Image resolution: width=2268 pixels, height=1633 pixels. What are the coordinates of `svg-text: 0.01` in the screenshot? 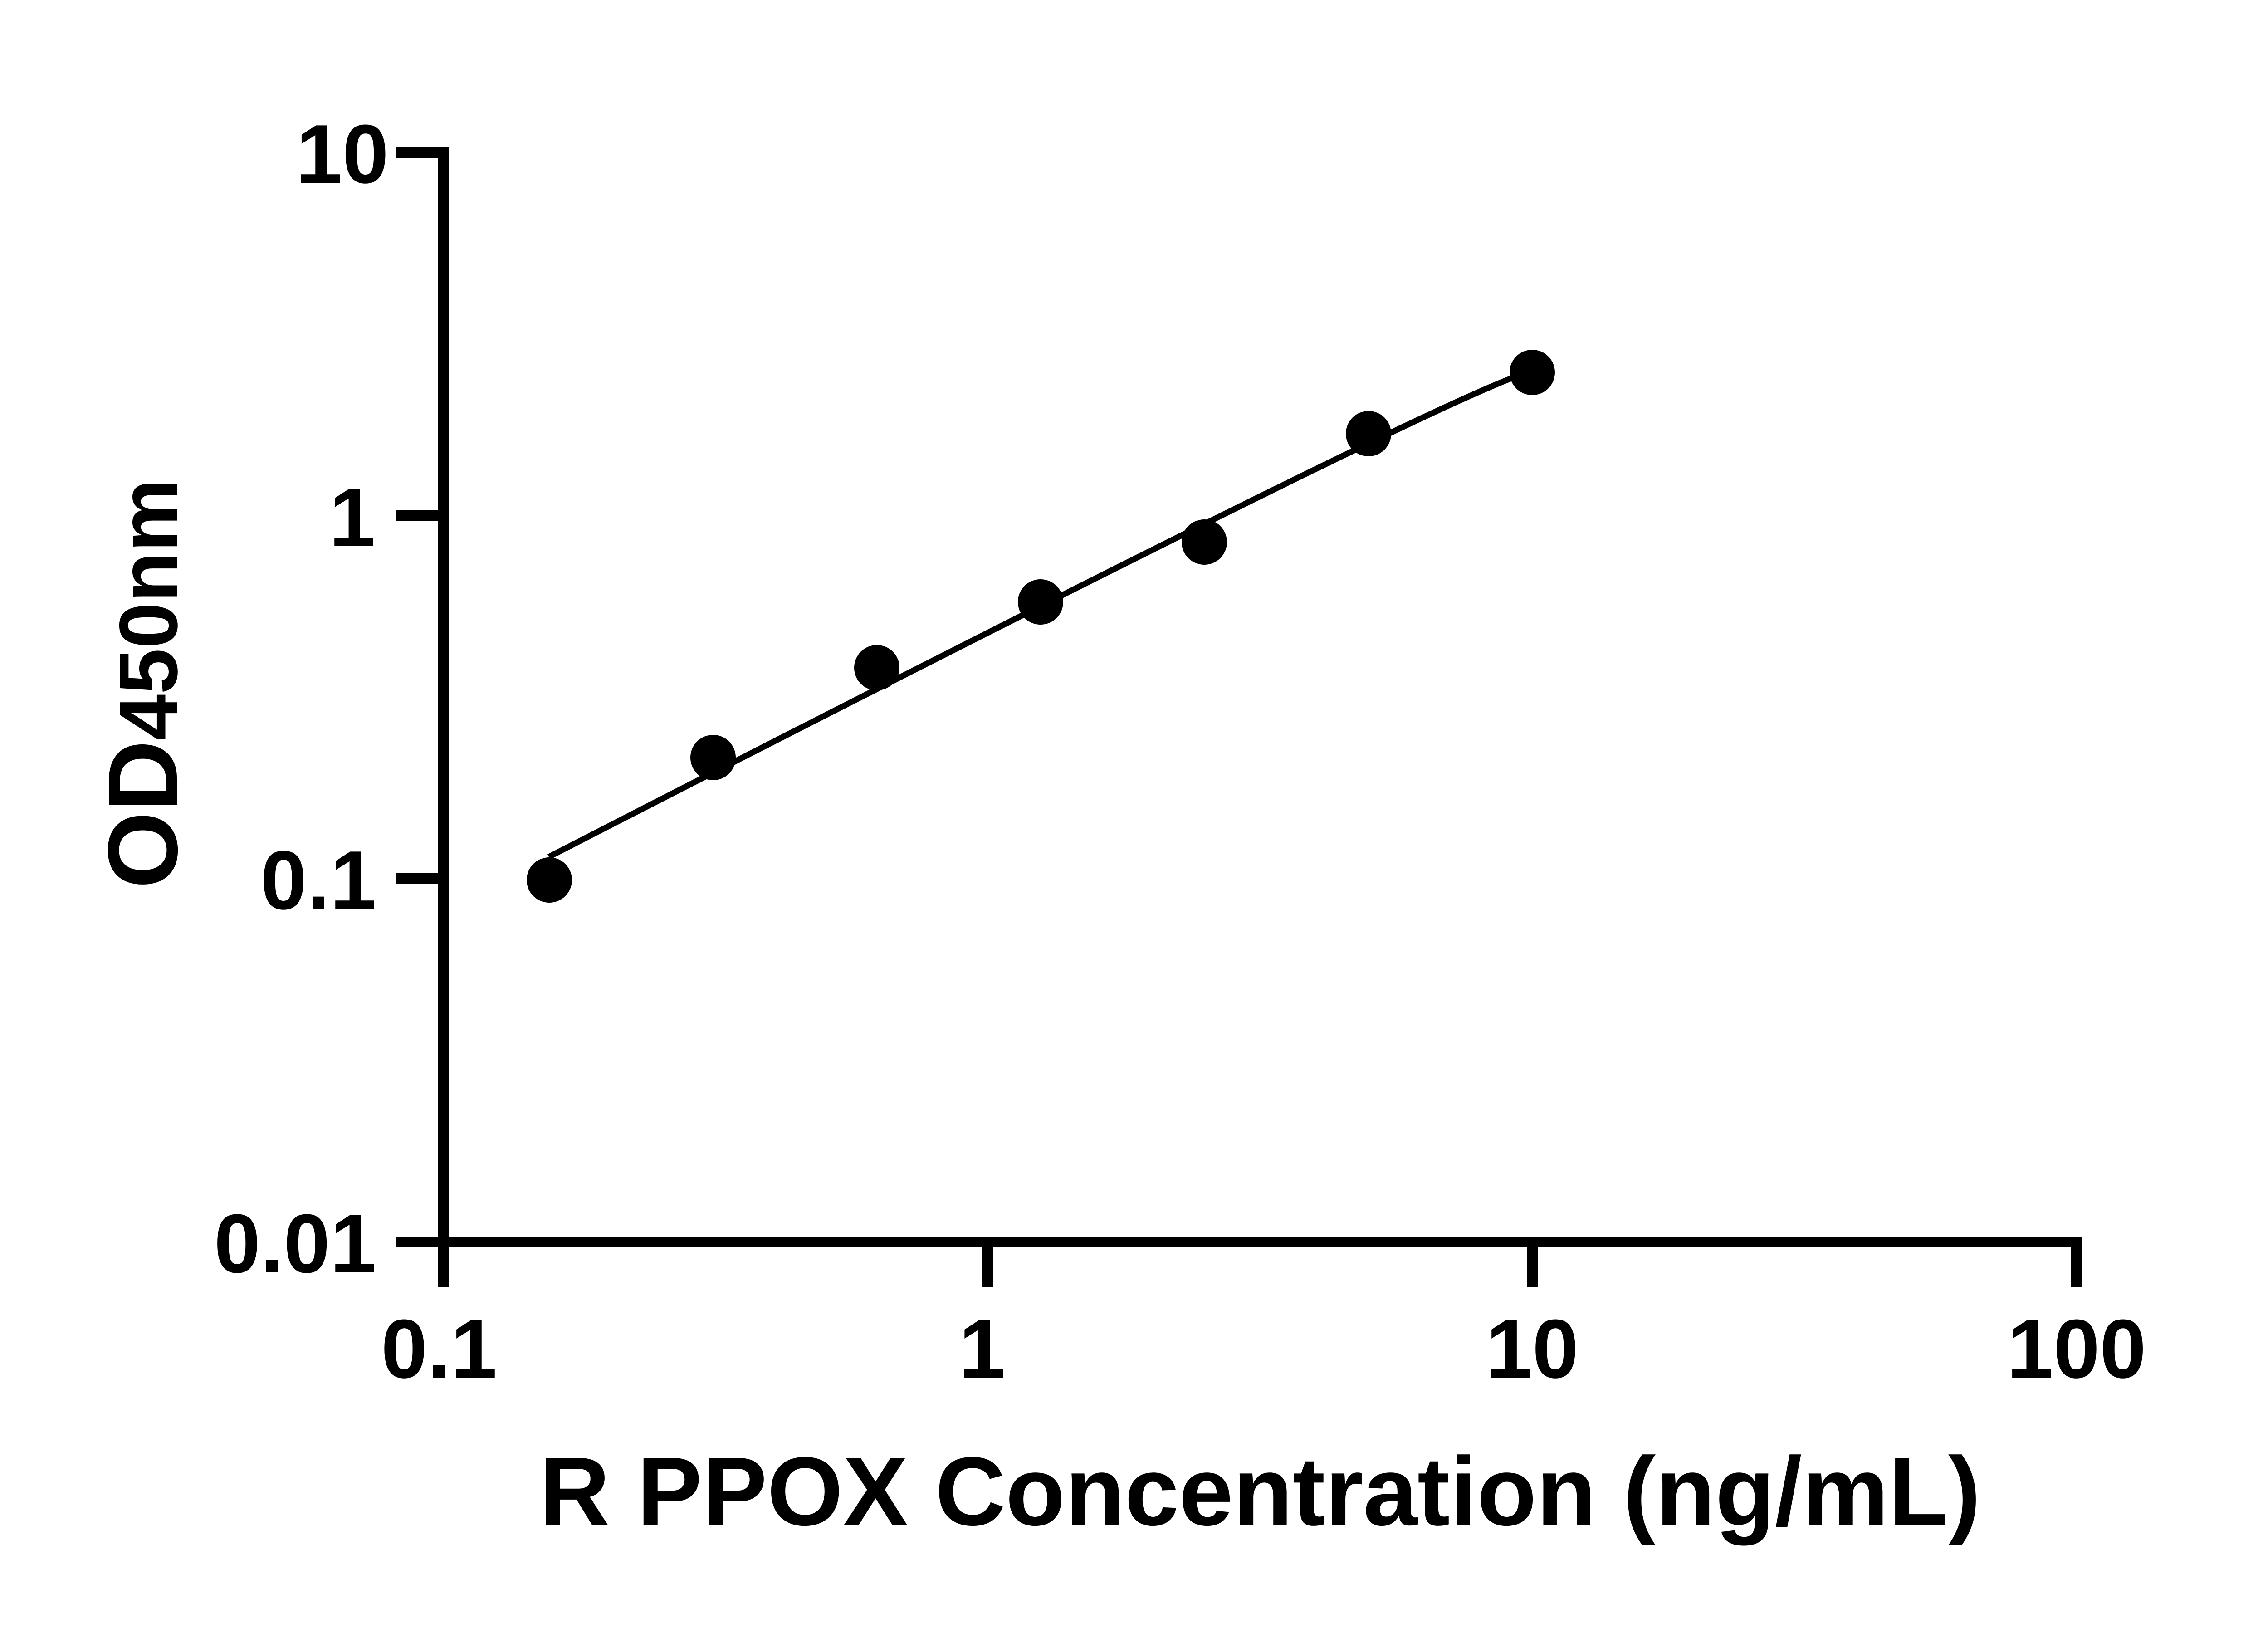 It's located at (295, 1243).